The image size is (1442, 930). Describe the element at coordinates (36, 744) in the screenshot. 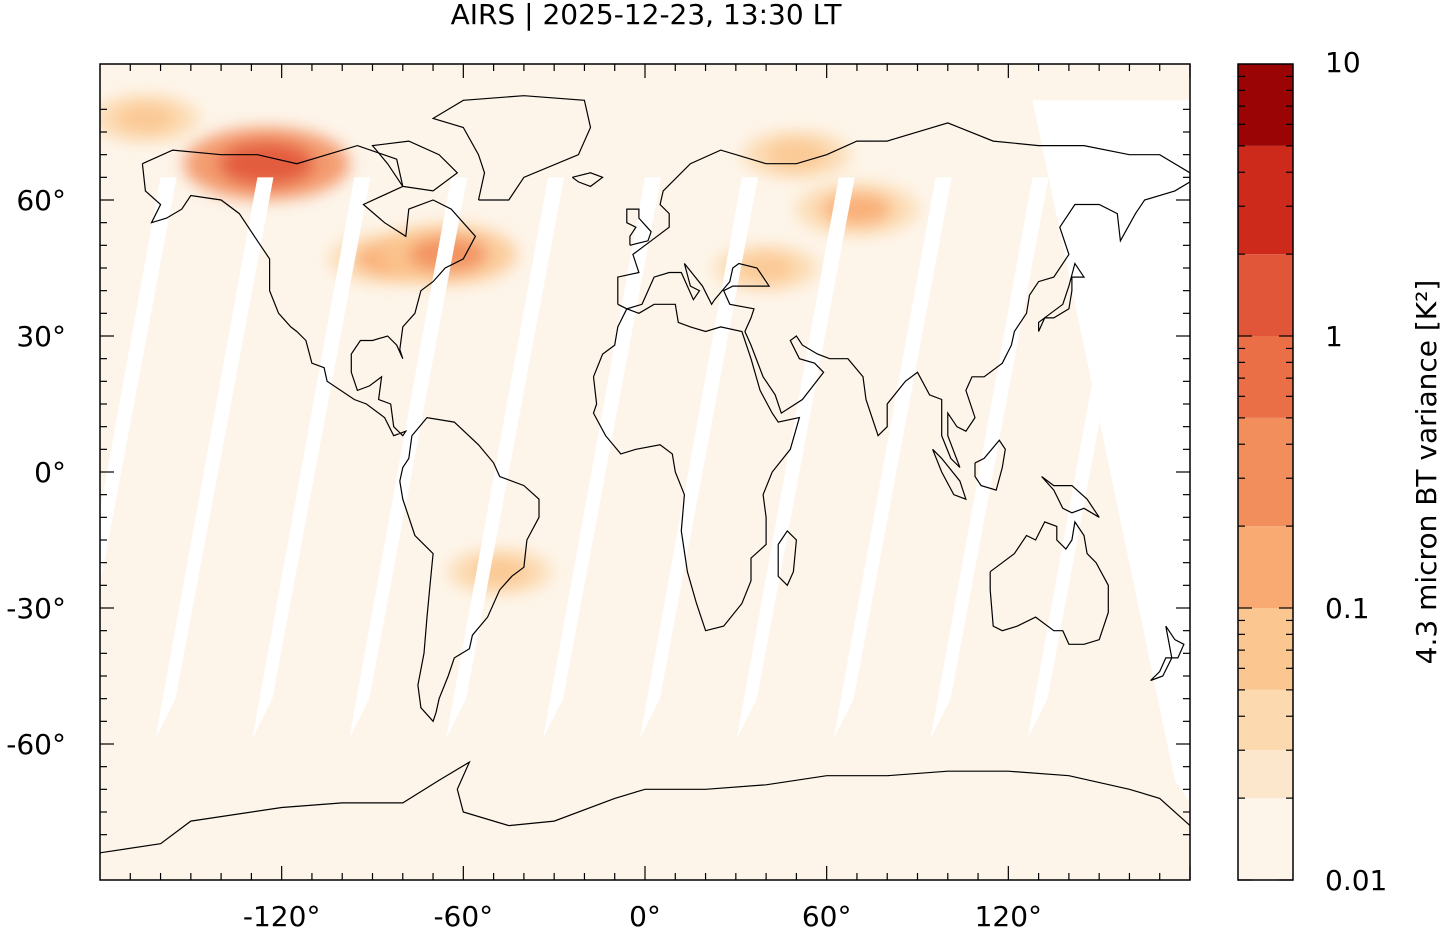

I see `y-tick-label: -60°` at that location.